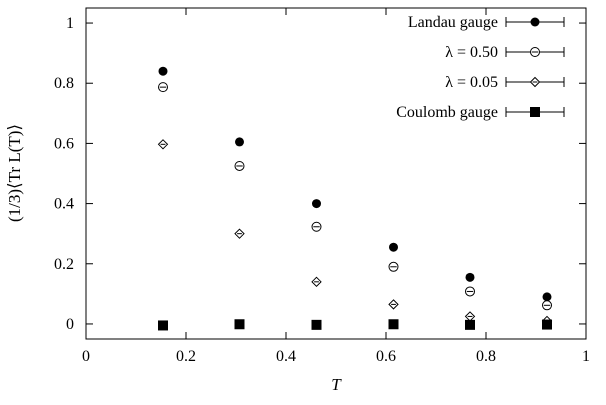  What do you see at coordinates (286, 356) in the screenshot?
I see `x-tick-label: 0.4` at bounding box center [286, 356].